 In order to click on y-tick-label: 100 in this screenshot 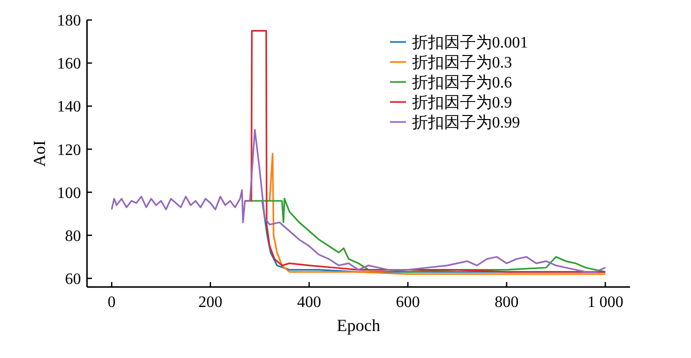, I will do `click(69, 193)`.